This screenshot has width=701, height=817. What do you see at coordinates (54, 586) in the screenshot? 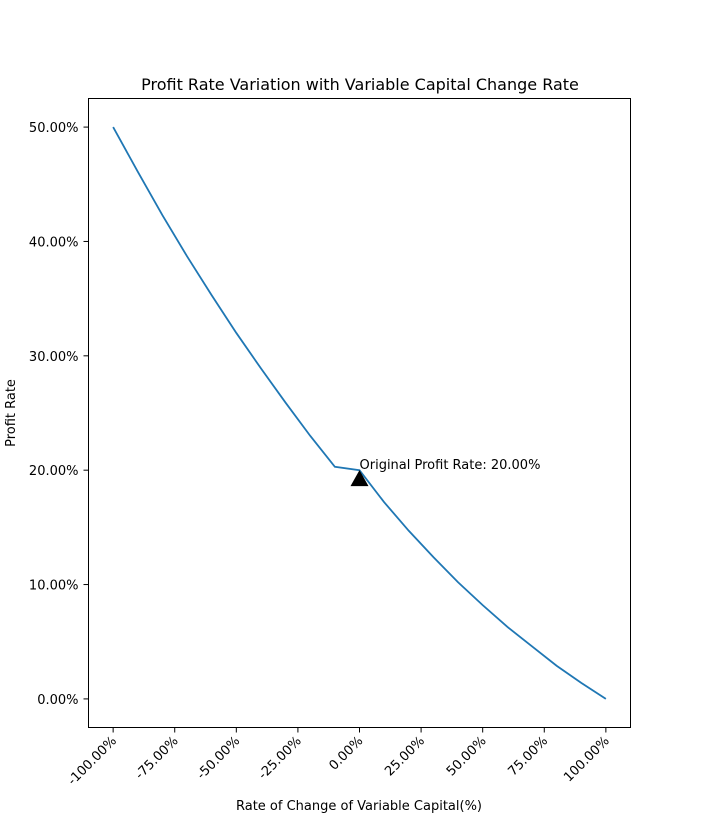
I see `y-tick-label: 10.00%` at bounding box center [54, 586].